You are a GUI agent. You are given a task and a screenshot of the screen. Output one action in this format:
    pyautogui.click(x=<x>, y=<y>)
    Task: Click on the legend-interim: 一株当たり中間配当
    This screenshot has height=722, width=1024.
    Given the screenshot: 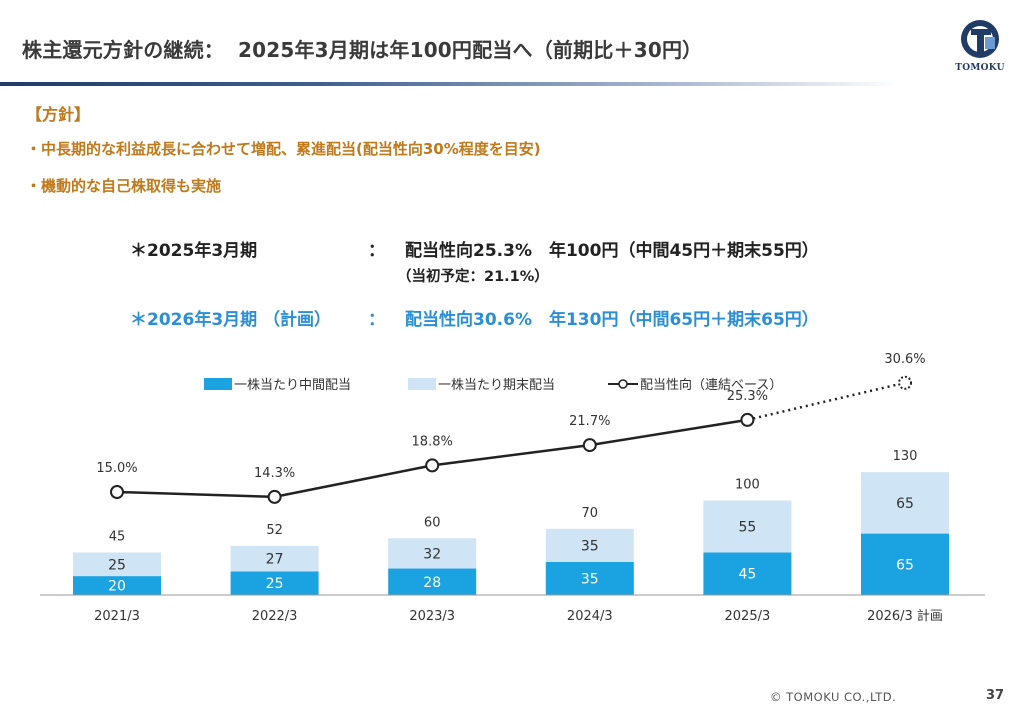 What is the action you would take?
    pyautogui.click(x=277, y=383)
    